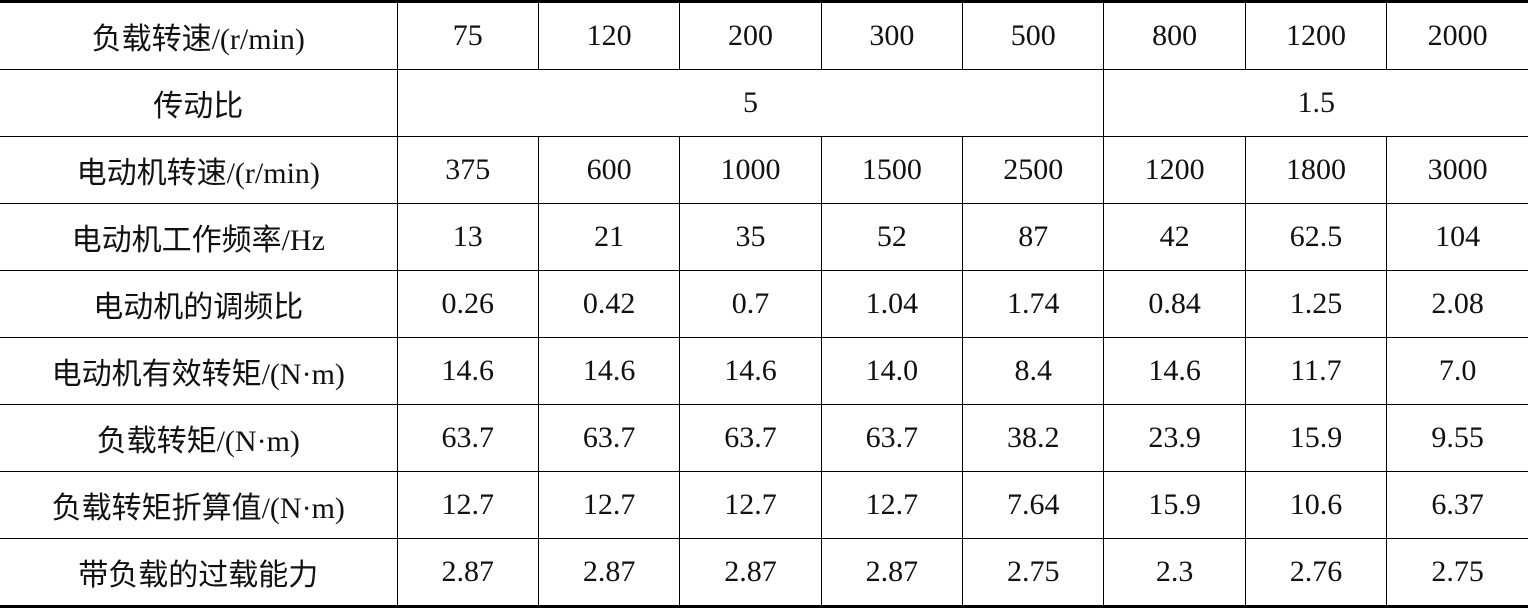 The image size is (1528, 608). What do you see at coordinates (199, 438) in the screenshot?
I see `row-header: 负载转矩/(N·m)` at bounding box center [199, 438].